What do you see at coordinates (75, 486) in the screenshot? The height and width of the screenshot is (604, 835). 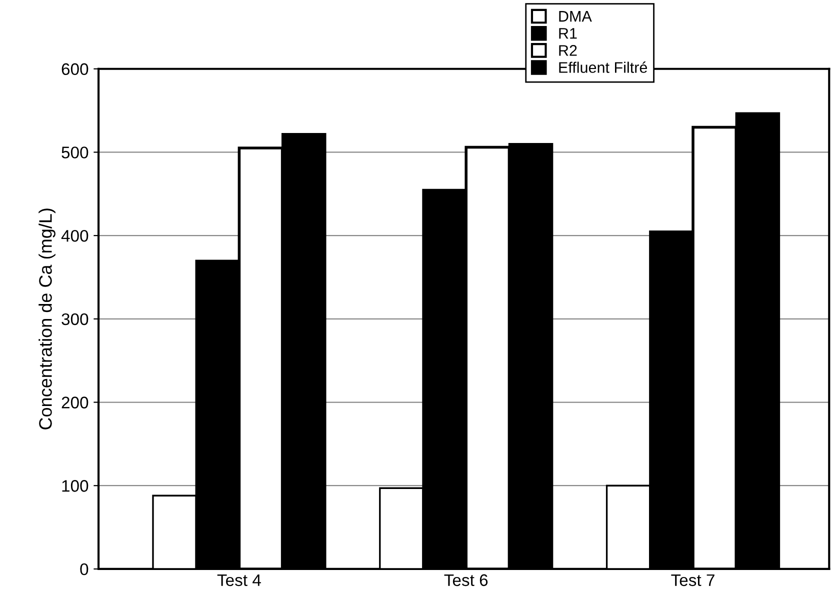 I see `y-tick-label: 100` at bounding box center [75, 486].